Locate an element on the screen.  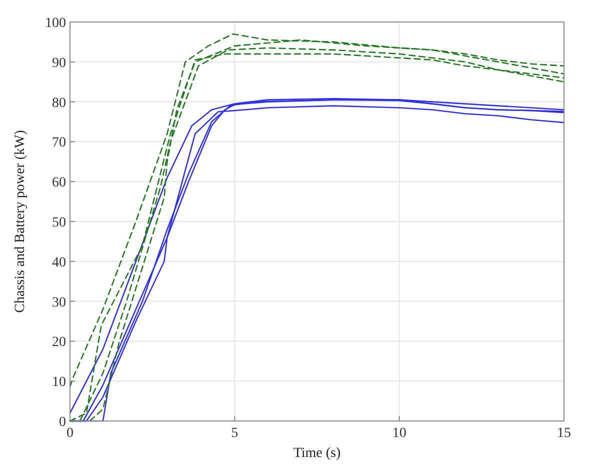
y-tick-label: 70 is located at coordinates (59, 143).